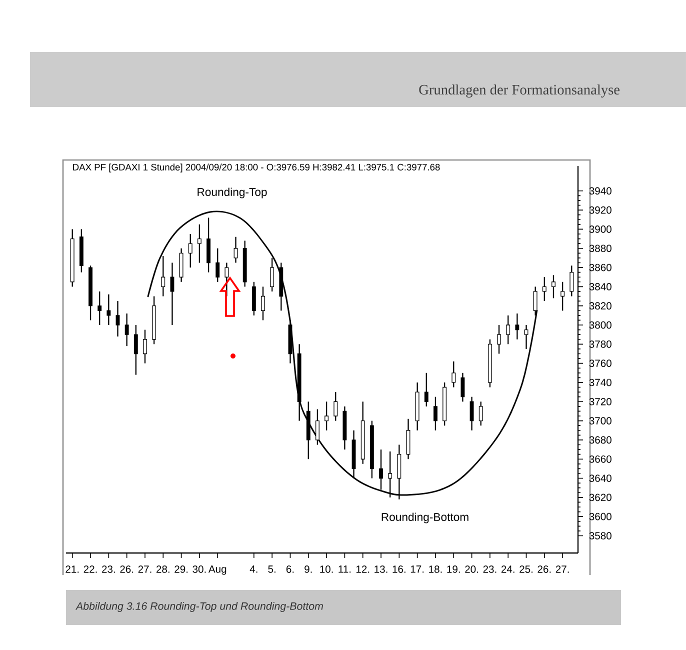 The image size is (686, 650). I want to click on y-tick-label: 3760, so click(600, 363).